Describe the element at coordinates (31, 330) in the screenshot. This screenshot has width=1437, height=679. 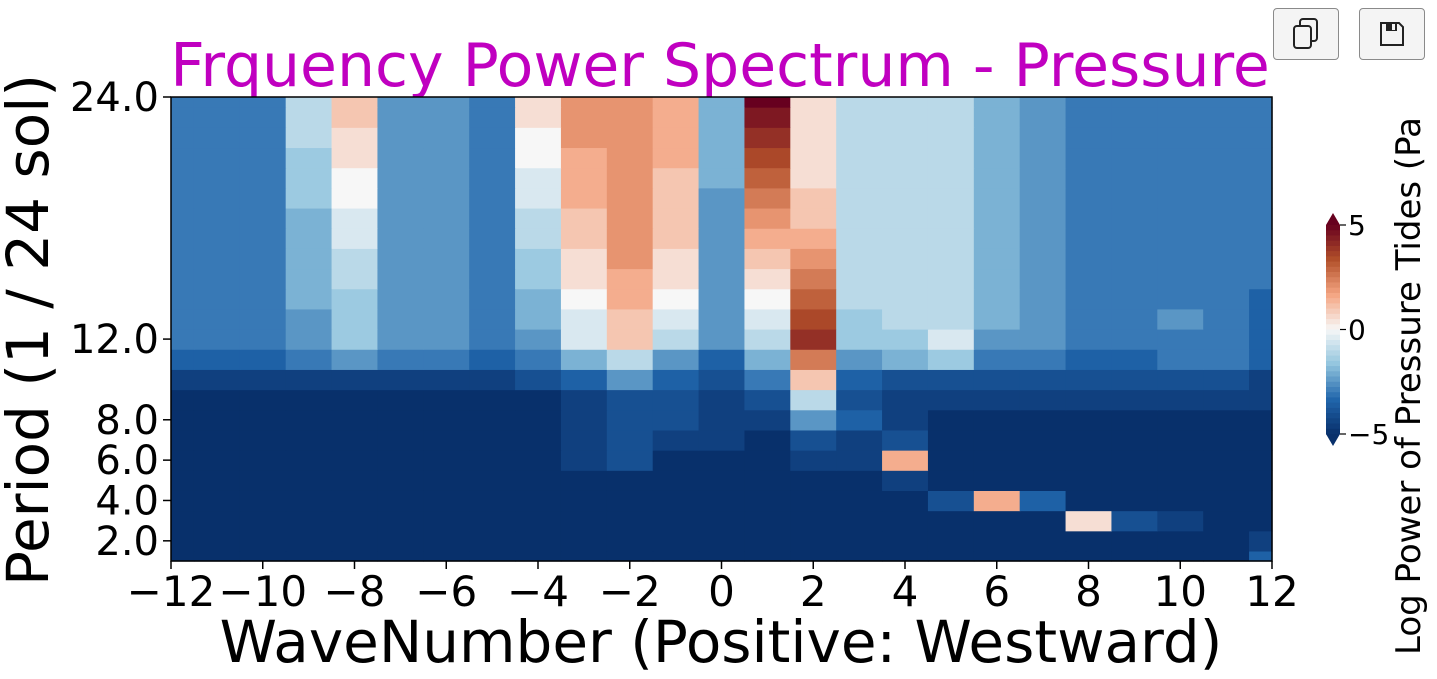
I see `y-axis-label: Period (1 / 24 sol)` at that location.